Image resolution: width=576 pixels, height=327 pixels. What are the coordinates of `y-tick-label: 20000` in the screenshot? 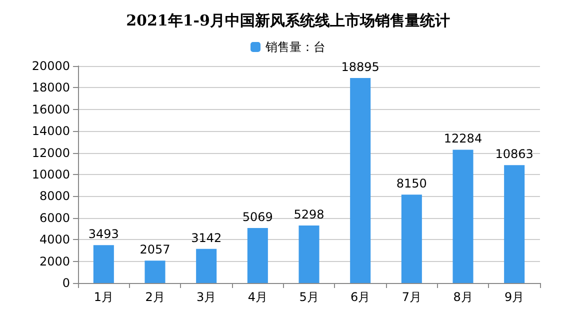 It's located at (51, 66).